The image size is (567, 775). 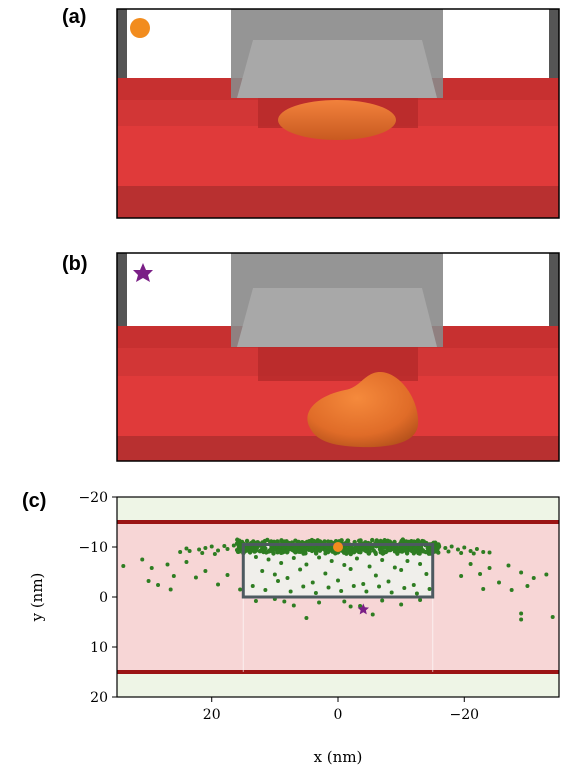 I want to click on y-tick-label: 0, so click(x=103, y=598).